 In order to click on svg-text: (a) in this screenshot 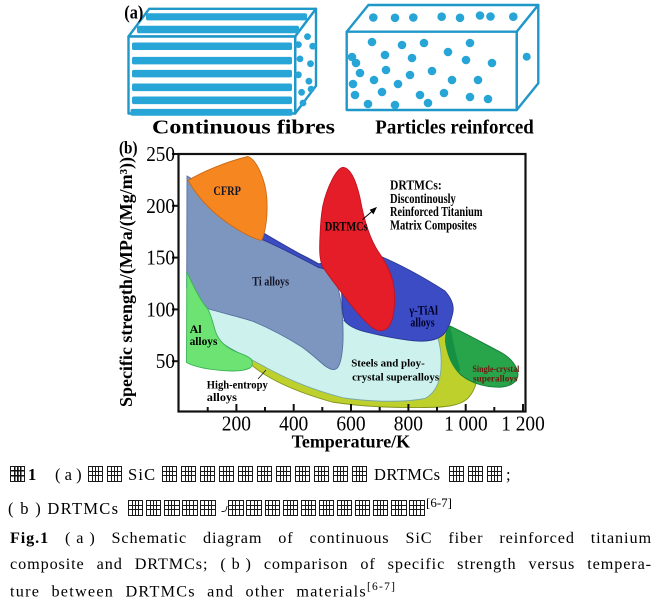, I will do `click(133, 13)`.